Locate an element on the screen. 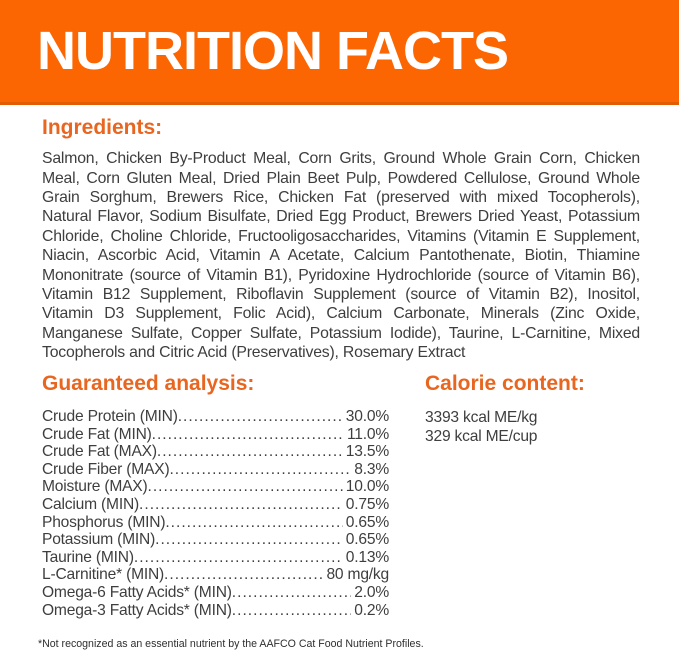 The image size is (679, 653). analysis-label: Taurine (MIN) is located at coordinates (88, 557).